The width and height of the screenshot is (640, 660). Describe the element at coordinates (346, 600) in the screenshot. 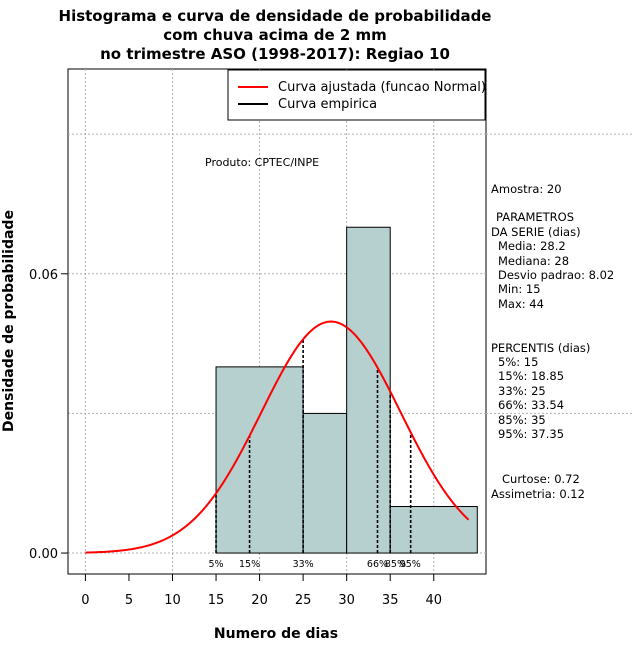

I see `x-tick-label: 30` at that location.